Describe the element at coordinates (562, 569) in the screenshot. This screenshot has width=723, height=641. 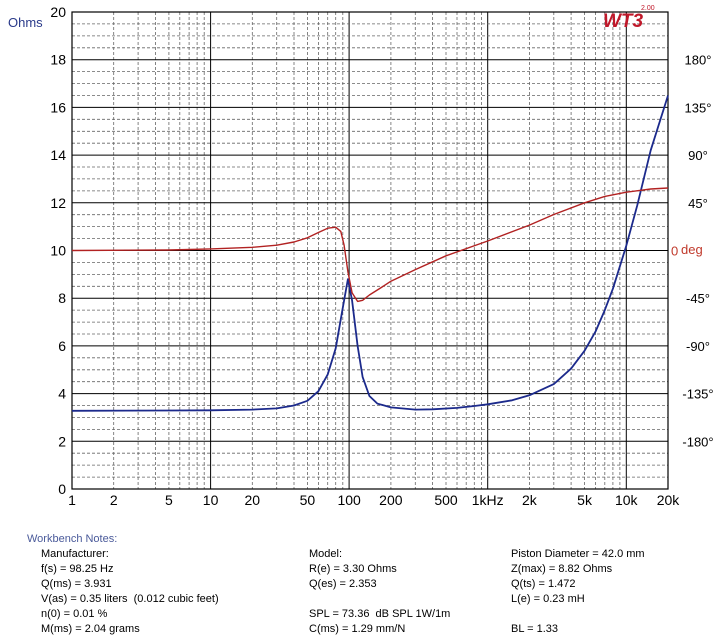
I see `zmax-value: Z(max) = 8.82 Ohms` at that location.